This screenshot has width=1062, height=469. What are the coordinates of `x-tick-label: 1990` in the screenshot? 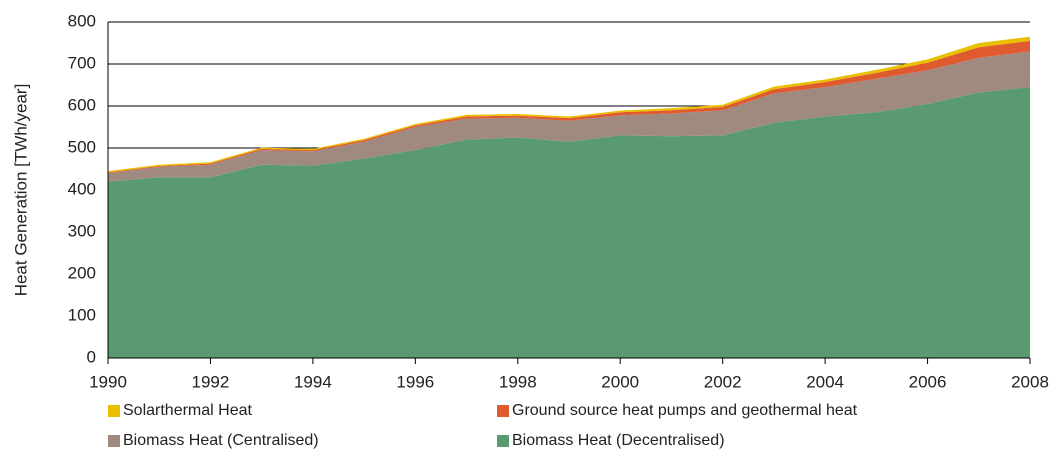 It's located at (108, 381).